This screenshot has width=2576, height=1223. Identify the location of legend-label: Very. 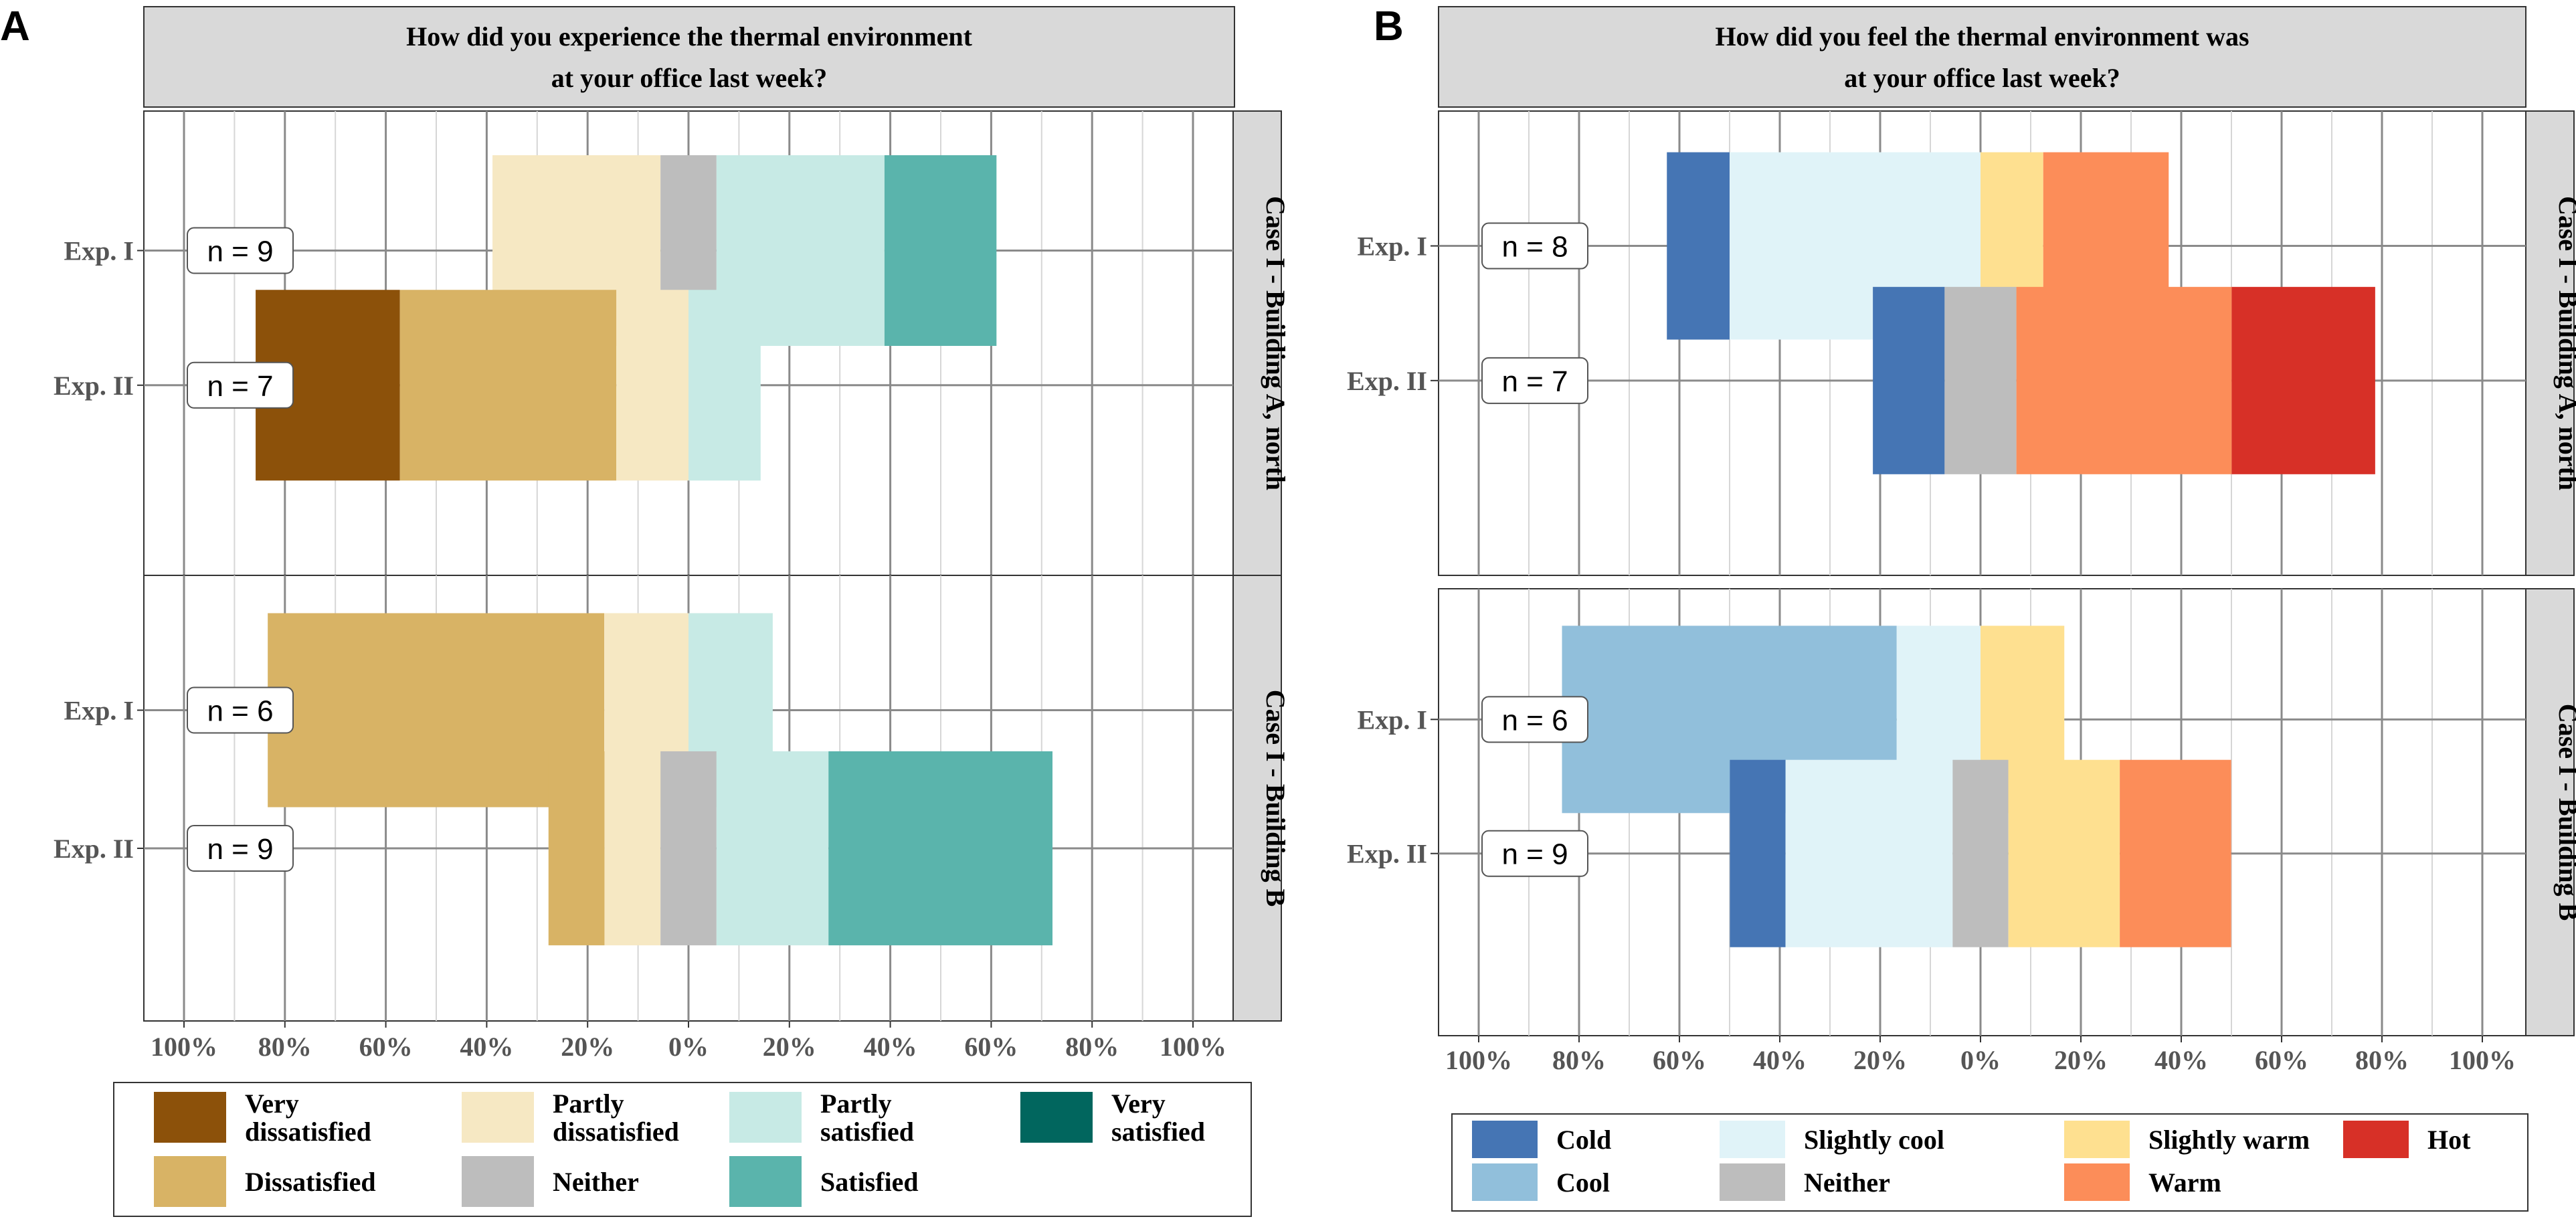
(272, 1104).